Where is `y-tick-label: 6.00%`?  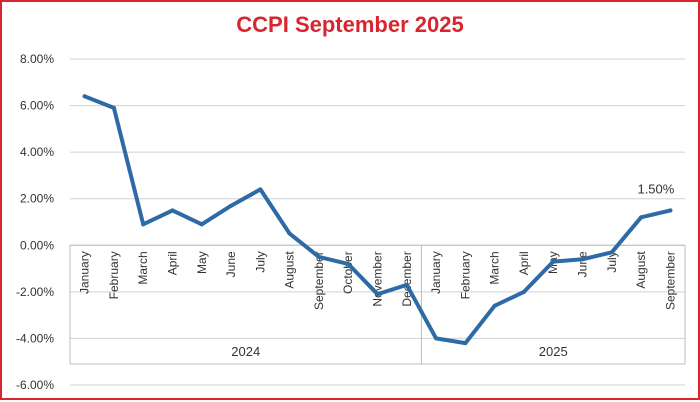 y-tick-label: 6.00% is located at coordinates (37, 106).